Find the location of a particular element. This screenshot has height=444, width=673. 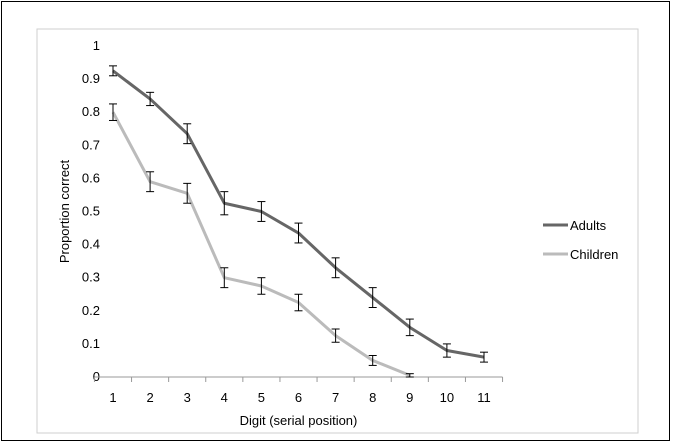

y-tick-label: 0.2 is located at coordinates (91, 310).